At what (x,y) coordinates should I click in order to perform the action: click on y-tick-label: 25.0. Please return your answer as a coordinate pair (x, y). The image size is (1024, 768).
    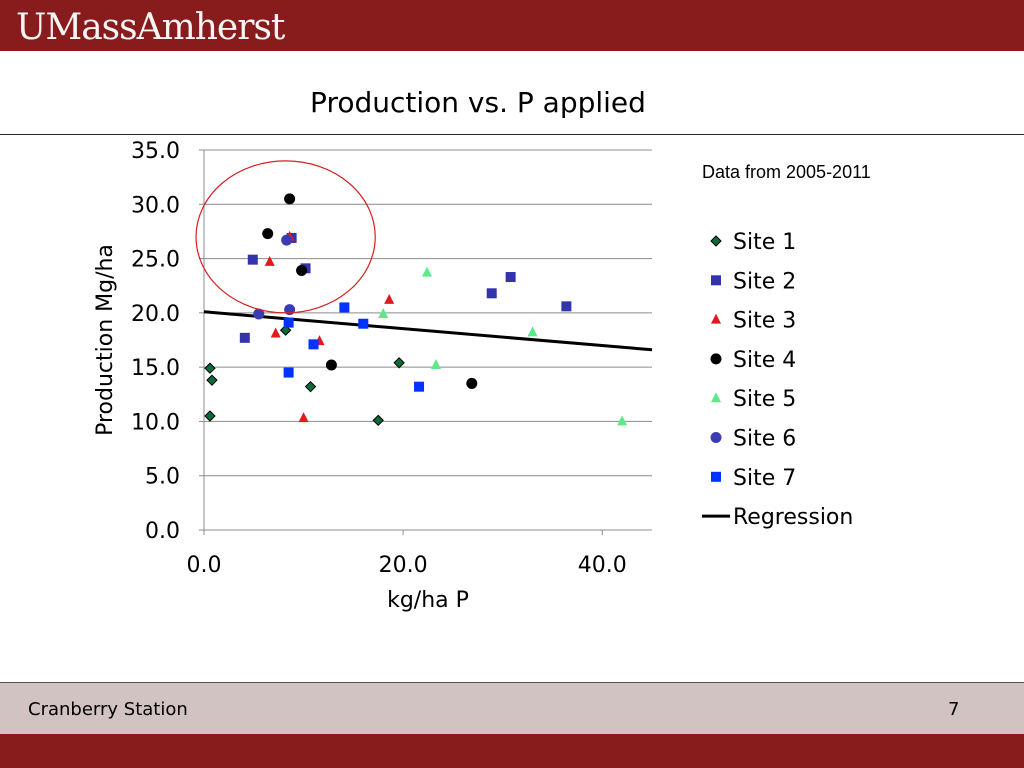
    Looking at the image, I should click on (155, 260).